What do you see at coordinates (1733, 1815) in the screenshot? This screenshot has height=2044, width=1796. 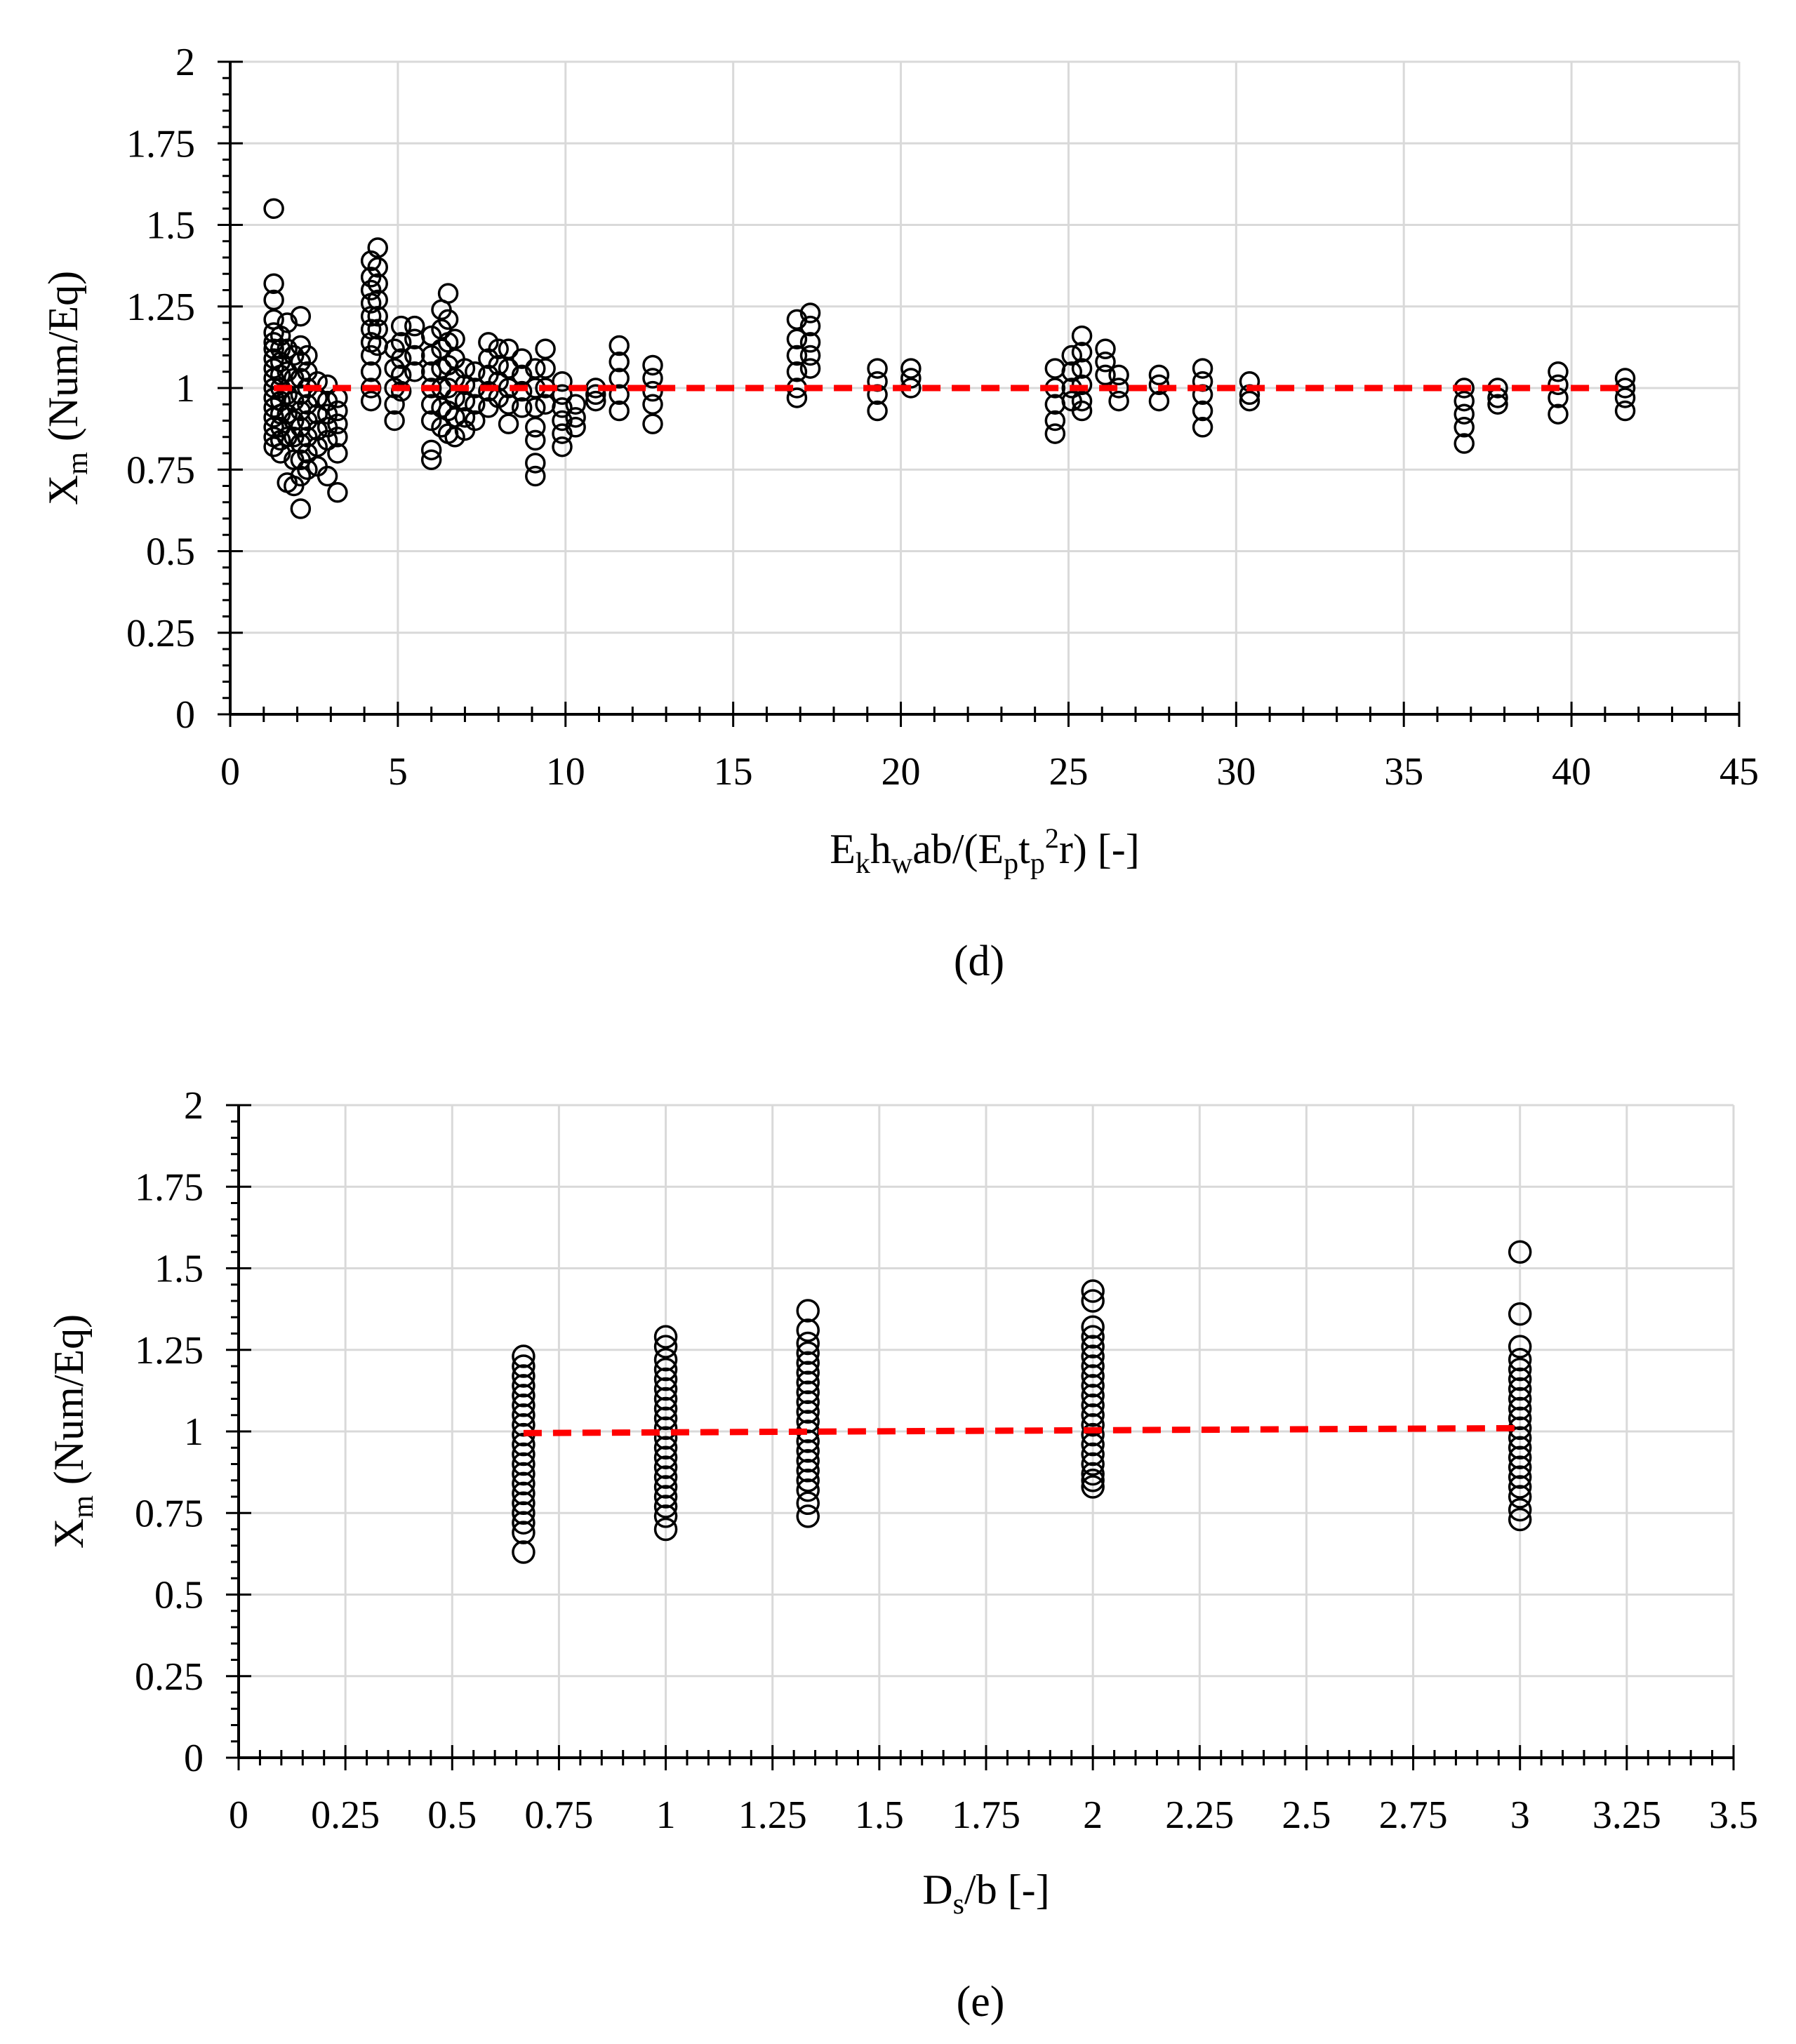 I see `x-tick-label: 3.5` at bounding box center [1733, 1815].